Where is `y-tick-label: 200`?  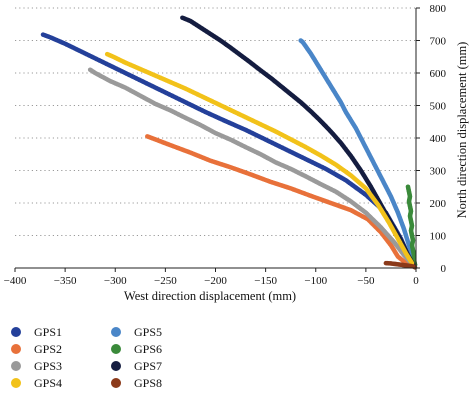
y-tick-label: 200 is located at coordinates (438, 204).